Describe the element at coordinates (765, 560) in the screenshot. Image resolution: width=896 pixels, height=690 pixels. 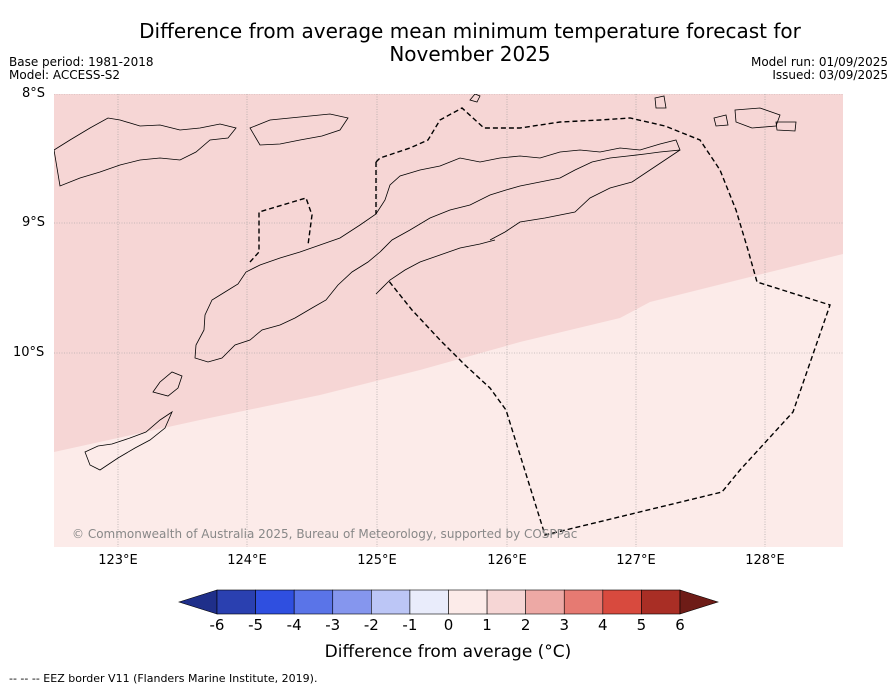
I see `lon-label-128e: 128°E` at that location.